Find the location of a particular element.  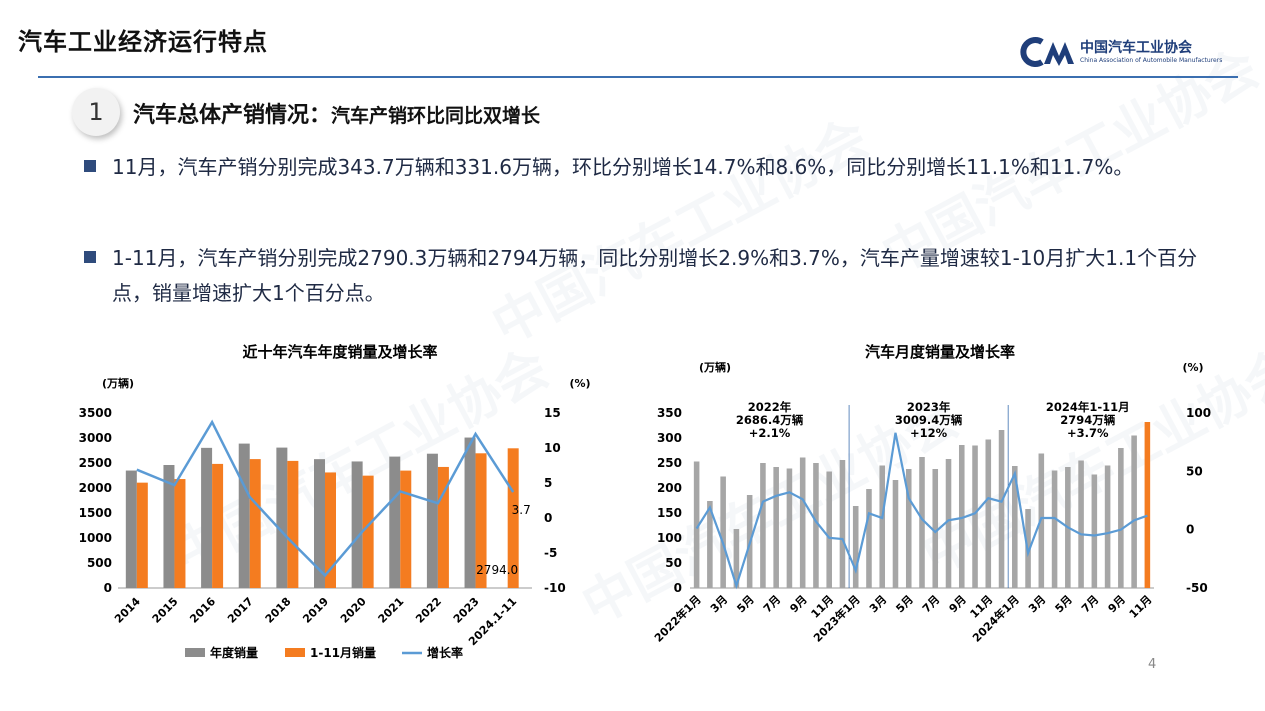

section-number: 1 is located at coordinates (96, 112).